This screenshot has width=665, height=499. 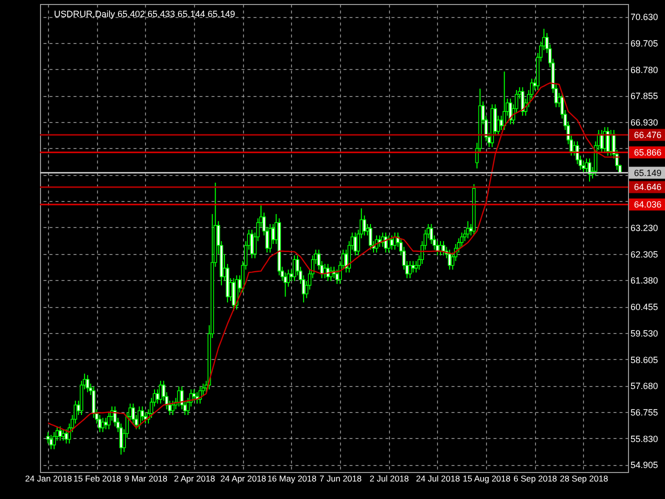 I want to click on x-tick-label: 7 Jun 2018, so click(x=341, y=479).